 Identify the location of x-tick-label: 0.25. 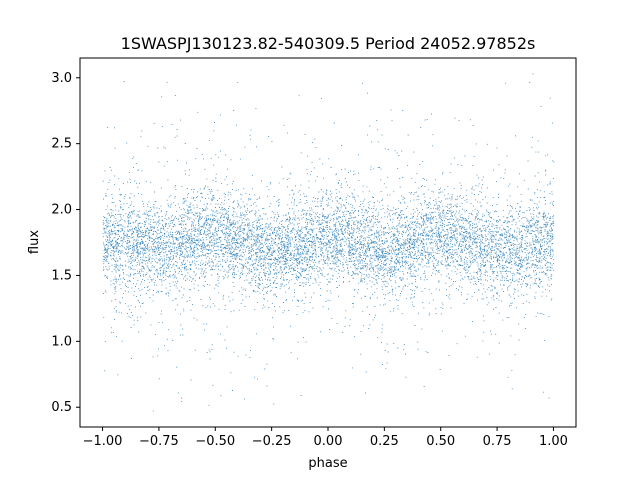
(384, 441).